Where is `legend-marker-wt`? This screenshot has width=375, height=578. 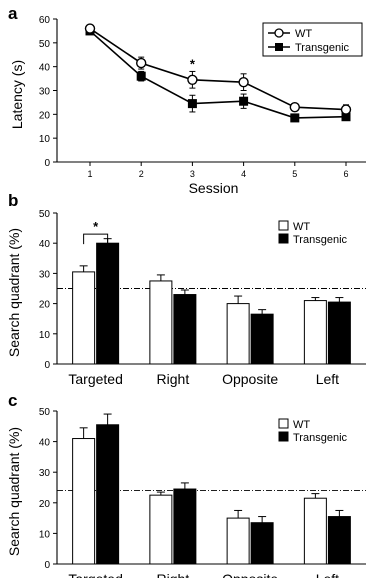
legend-marker-wt is located at coordinates (279, 33).